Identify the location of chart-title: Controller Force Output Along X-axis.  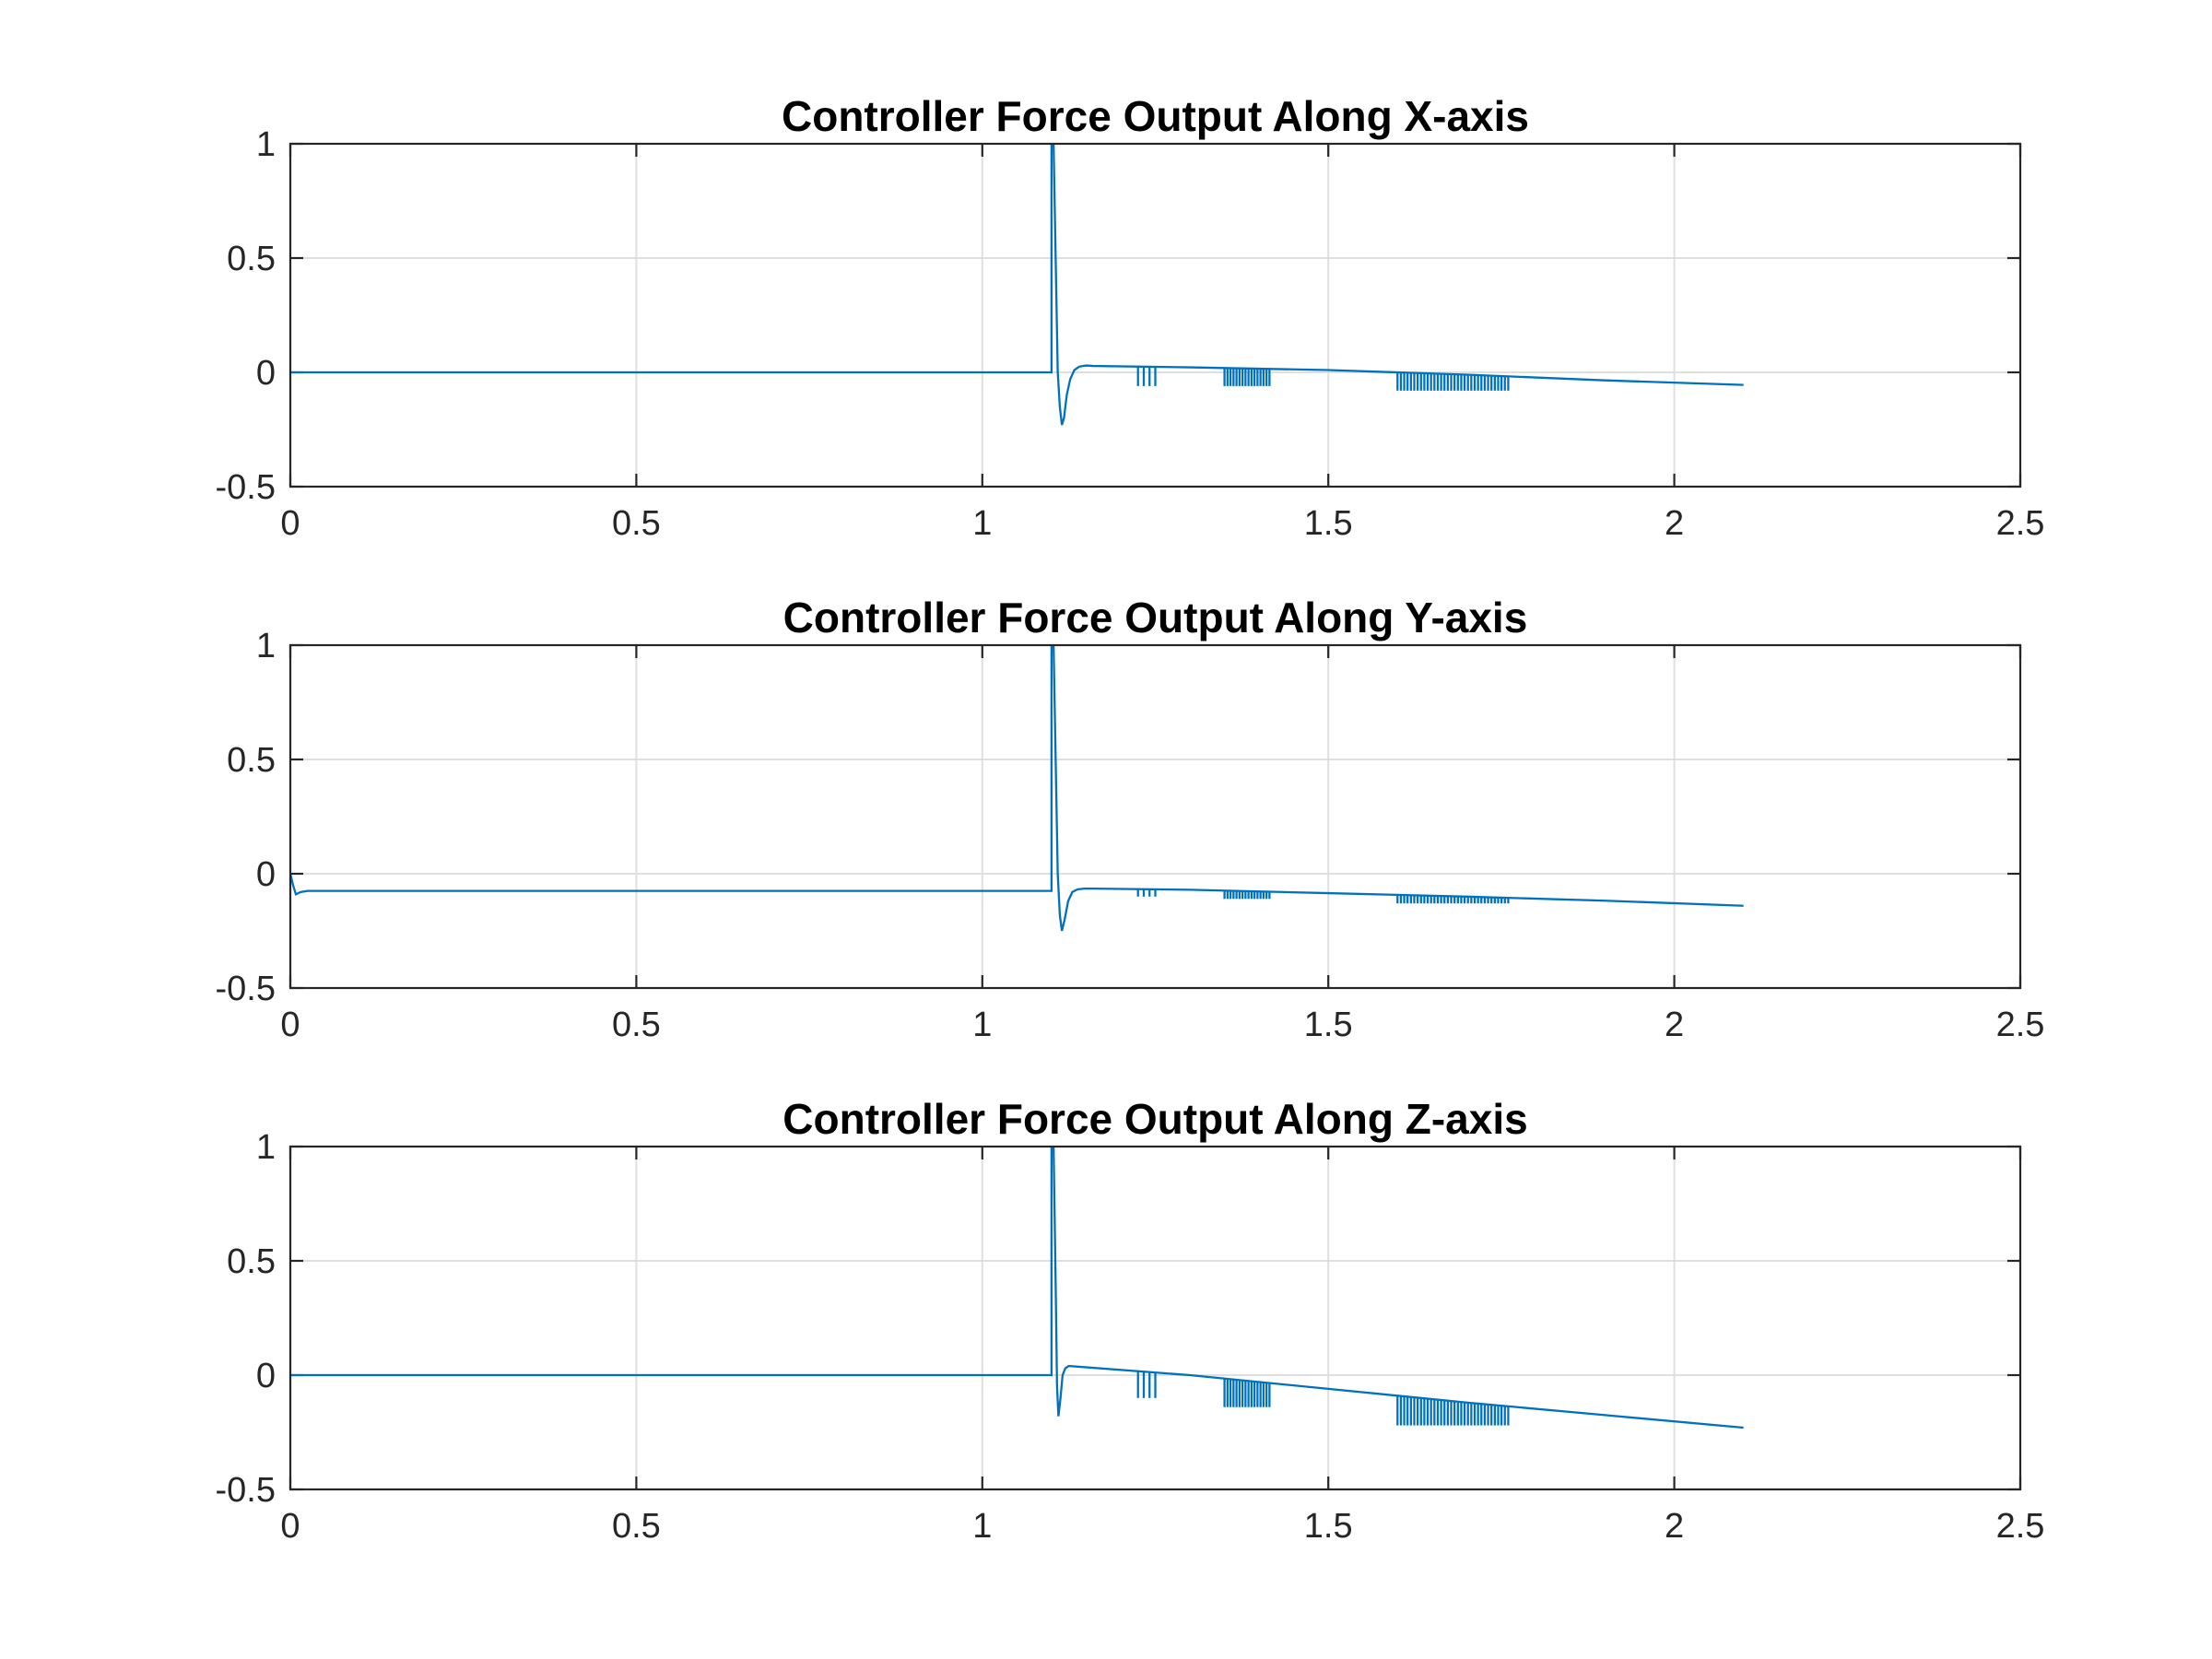
(1155, 116).